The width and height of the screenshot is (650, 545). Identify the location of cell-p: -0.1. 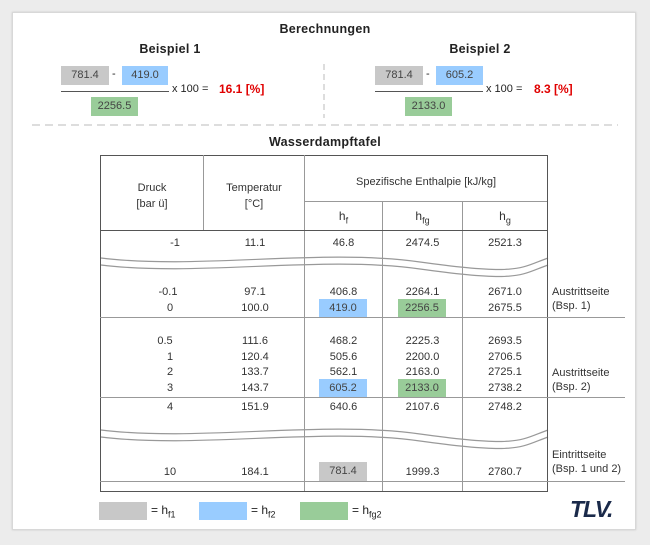
(168, 292).